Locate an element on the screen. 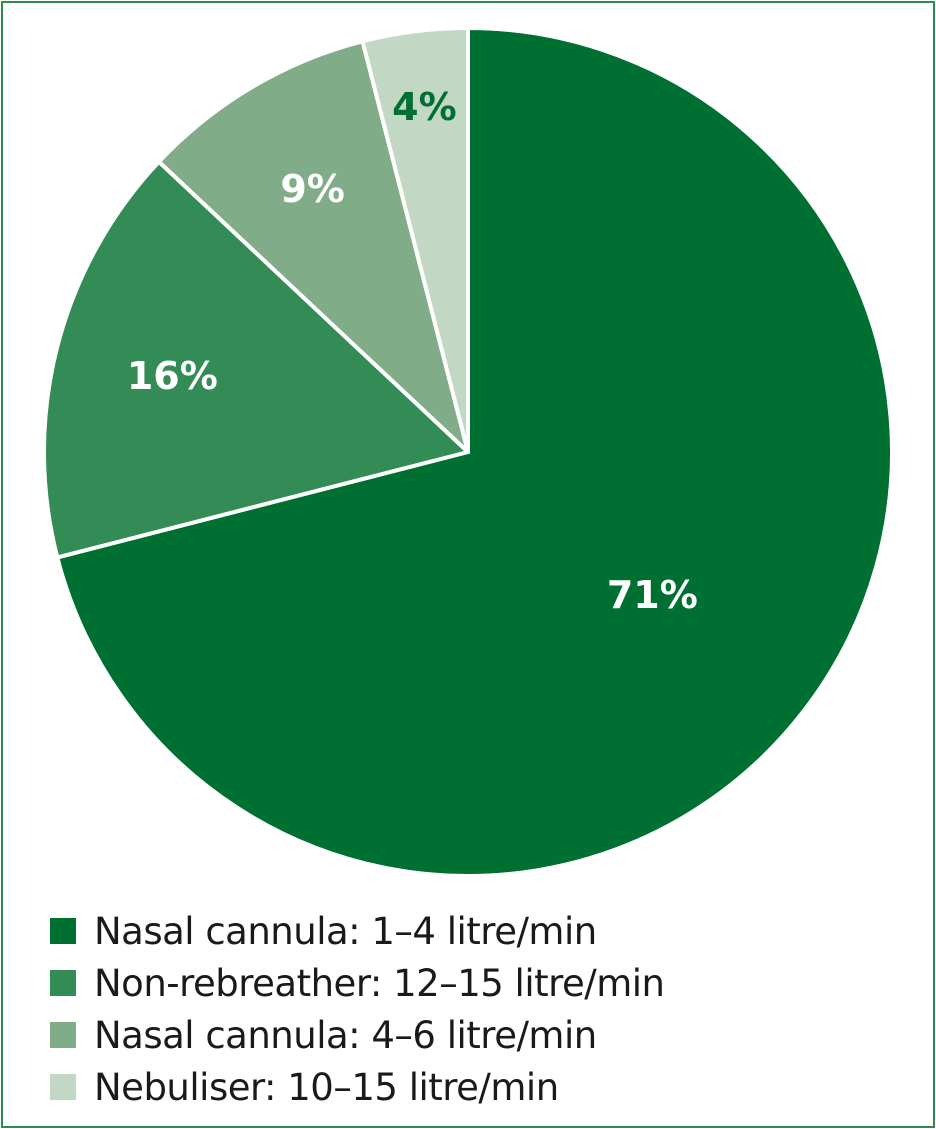 Image resolution: width=936 pixels, height=1129 pixels. legend-label-0: Nasal cannula: 1–4 litre/min is located at coordinates (345, 931).